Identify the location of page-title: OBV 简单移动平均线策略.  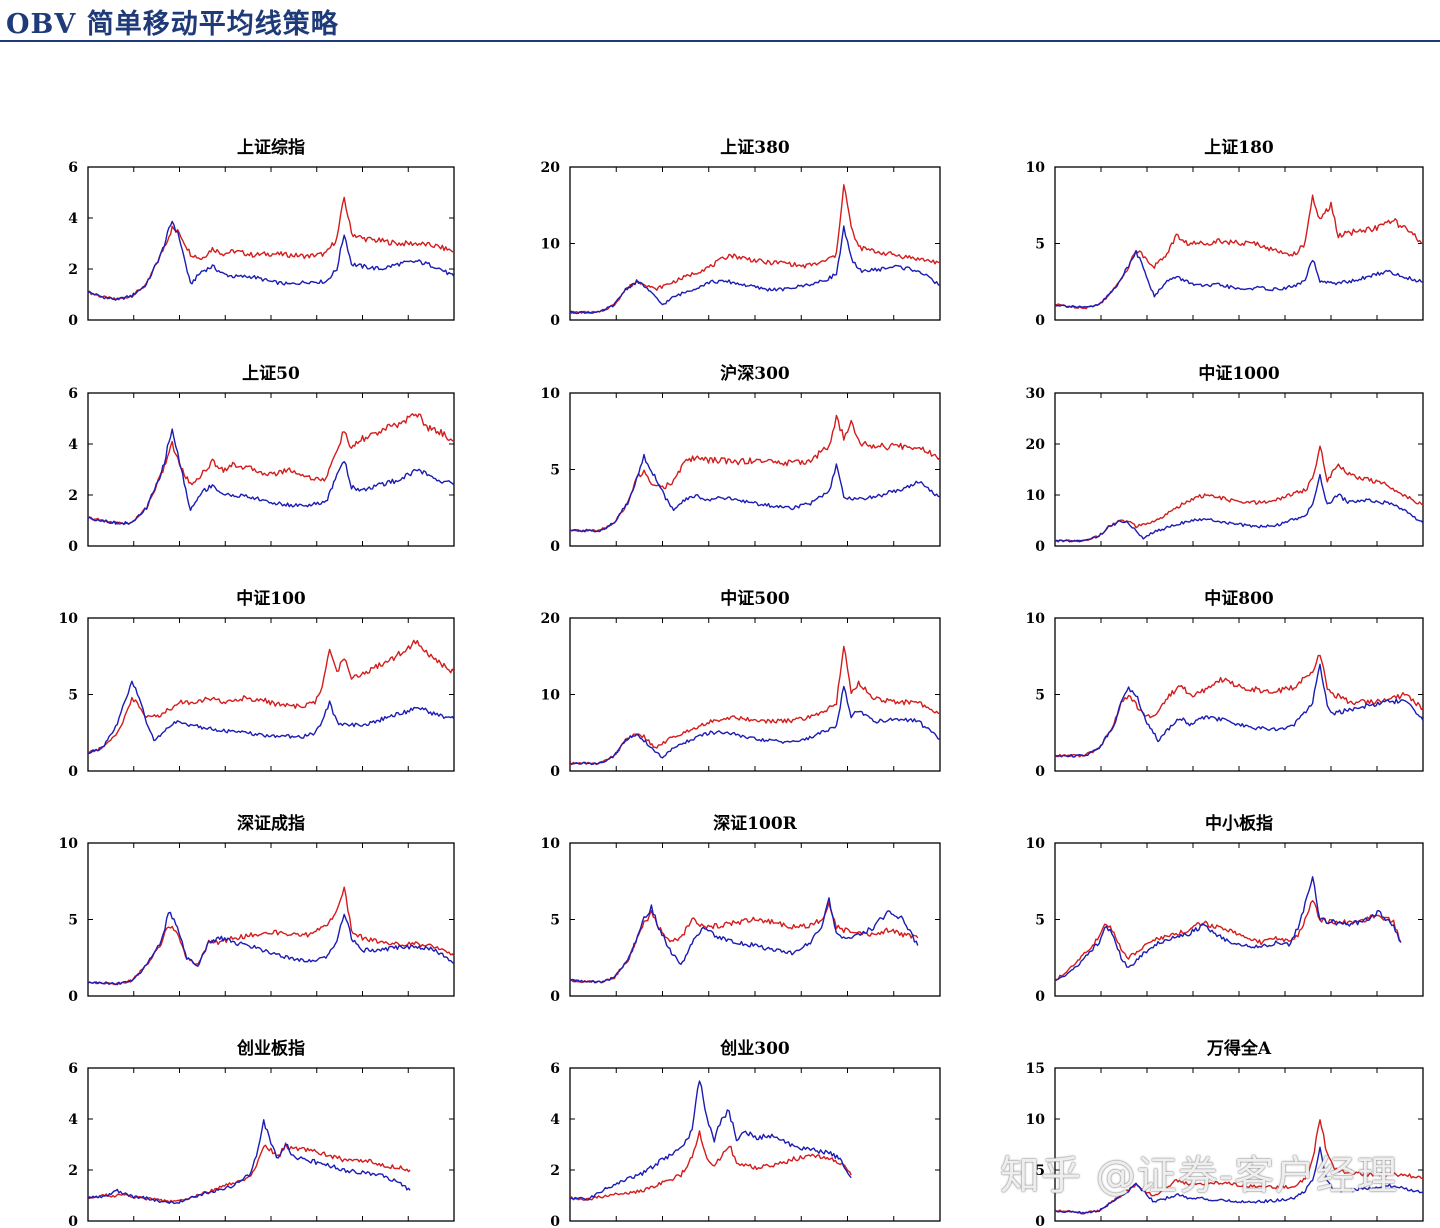
(172, 24).